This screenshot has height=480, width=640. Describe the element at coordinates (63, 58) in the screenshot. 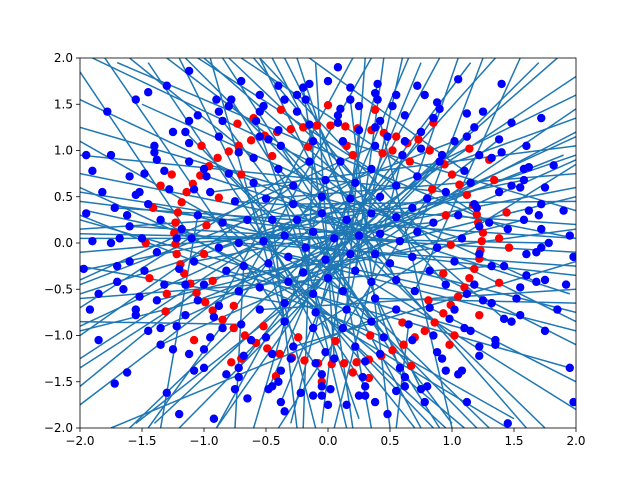

I see `y-tick-label: 2.0` at that location.